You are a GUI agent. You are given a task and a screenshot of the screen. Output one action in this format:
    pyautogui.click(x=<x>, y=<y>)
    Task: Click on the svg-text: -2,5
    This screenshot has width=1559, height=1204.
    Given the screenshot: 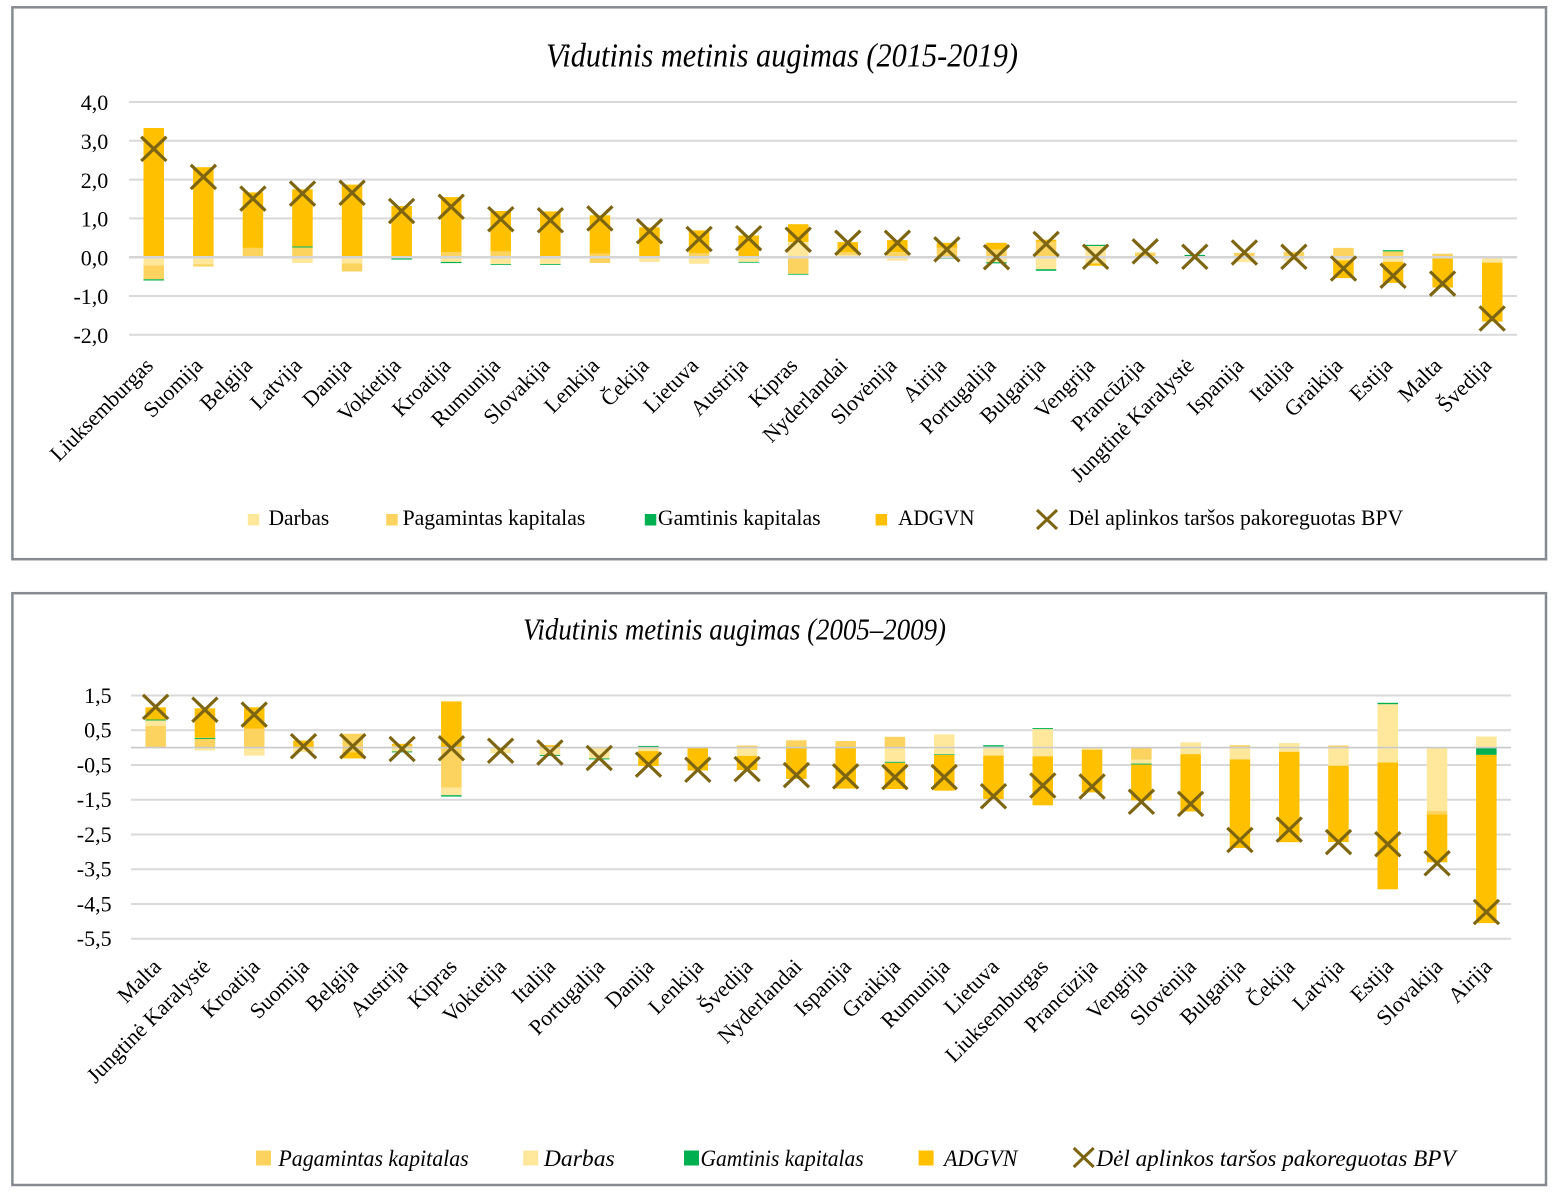 What is the action you would take?
    pyautogui.click(x=94, y=834)
    